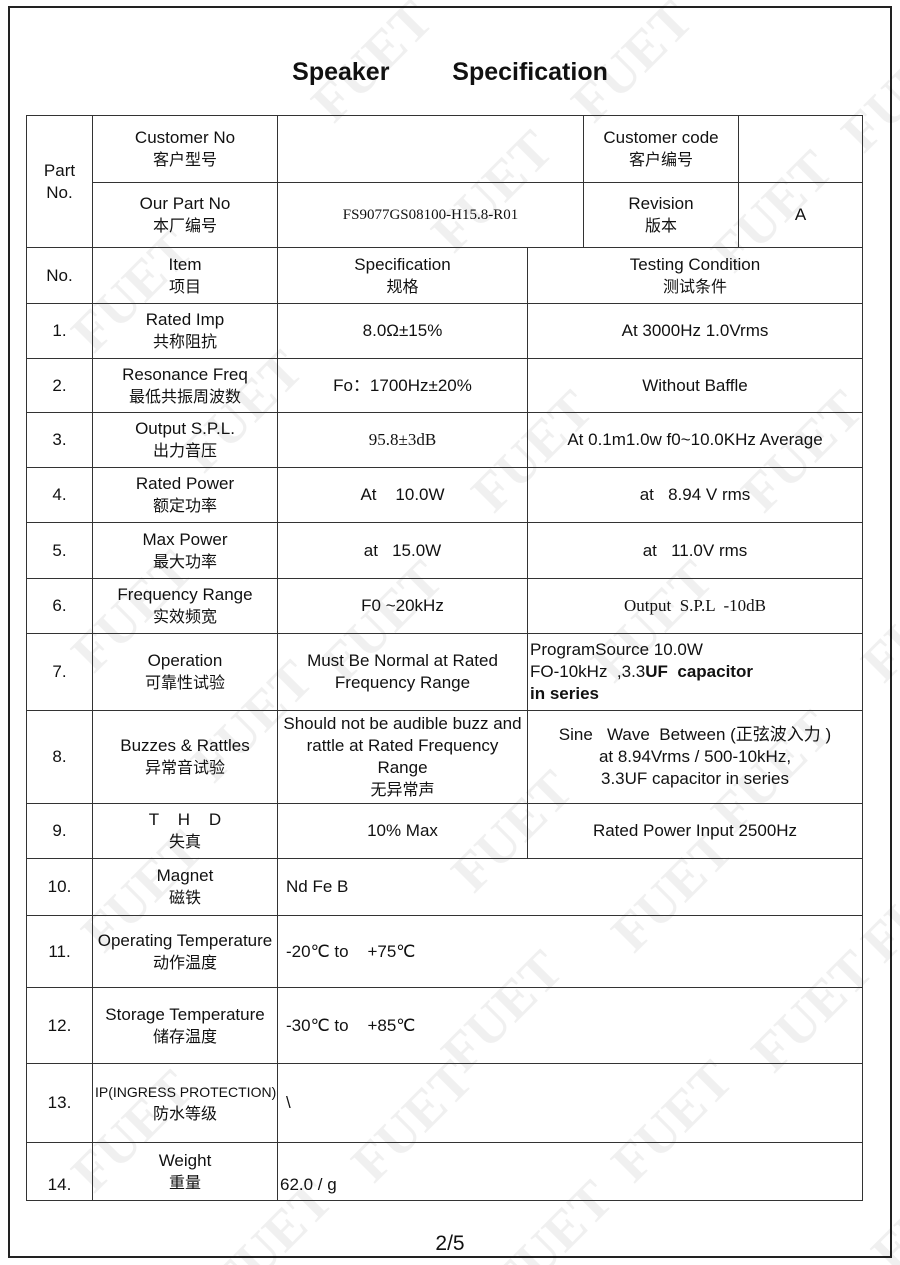 The image size is (900, 1265). Describe the element at coordinates (184, 1113) in the screenshot. I see `item-zh: 防水等级` at that location.